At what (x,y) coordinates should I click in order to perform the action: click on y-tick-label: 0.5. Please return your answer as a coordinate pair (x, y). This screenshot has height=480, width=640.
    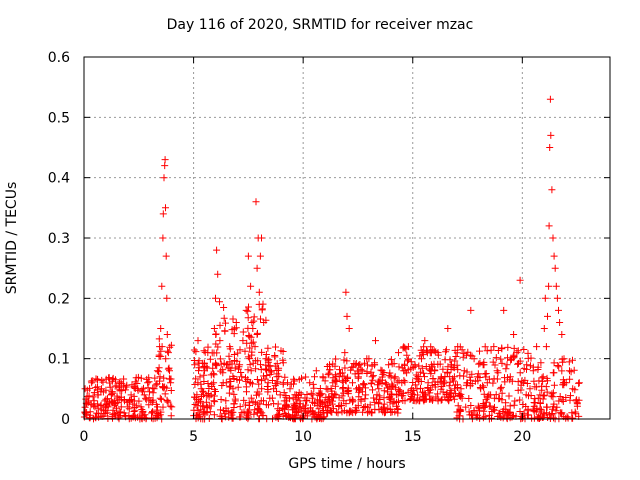
    Looking at the image, I should click on (59, 118).